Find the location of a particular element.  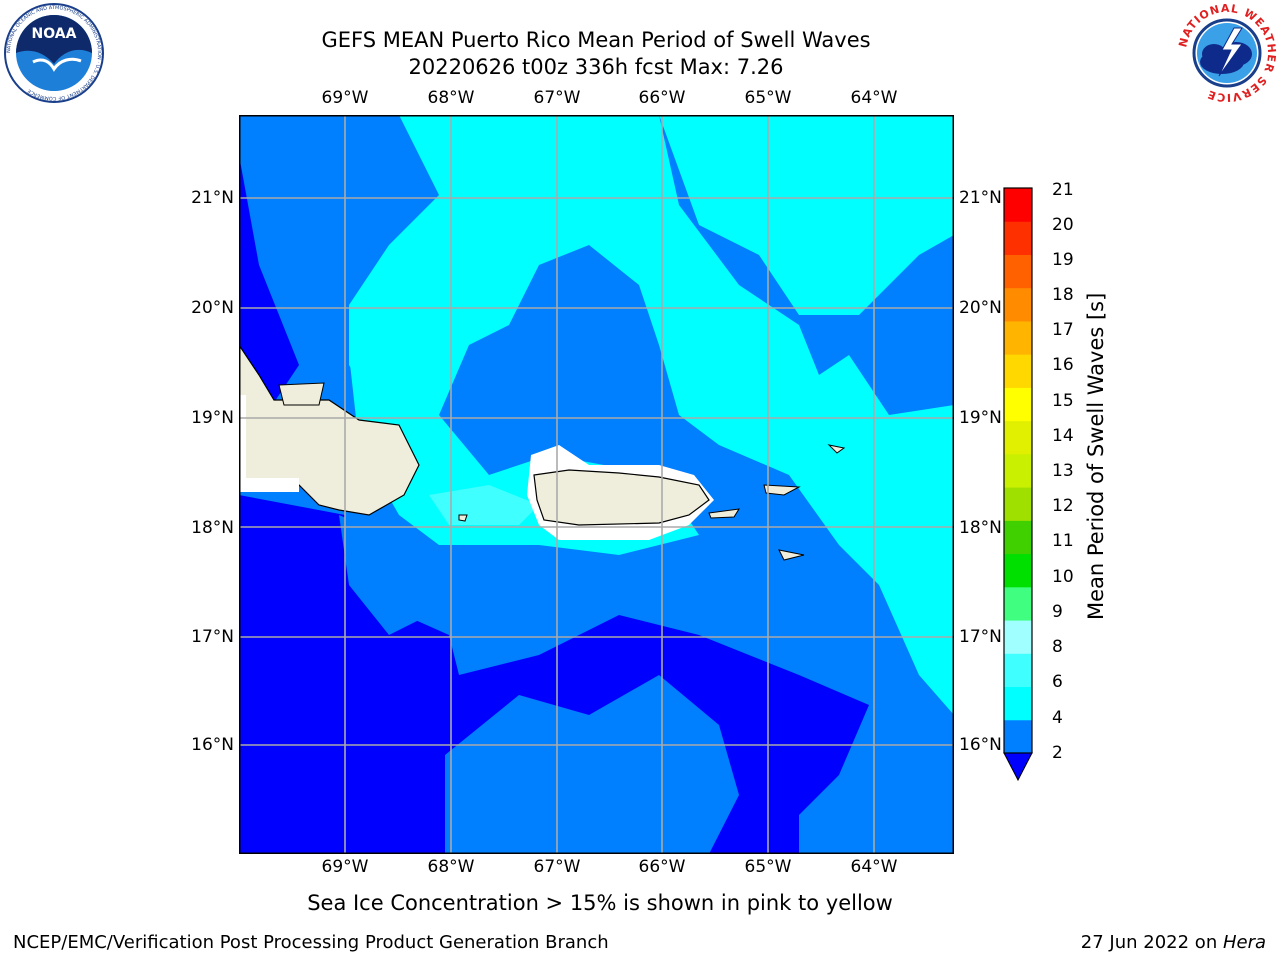

colorbar-tick: 2 is located at coordinates (1057, 753).